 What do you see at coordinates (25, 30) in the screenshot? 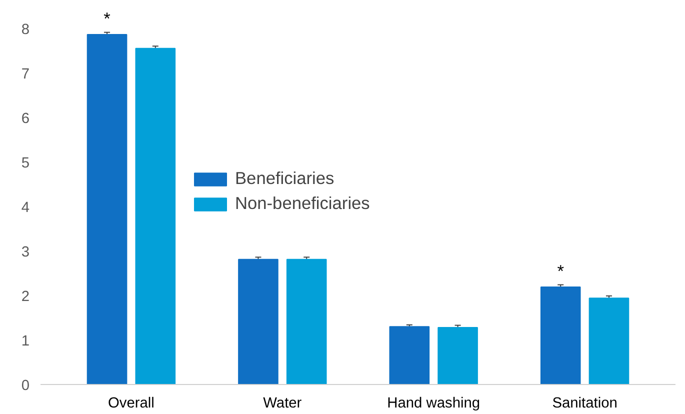
I see `y-tick-label: 8` at bounding box center [25, 30].